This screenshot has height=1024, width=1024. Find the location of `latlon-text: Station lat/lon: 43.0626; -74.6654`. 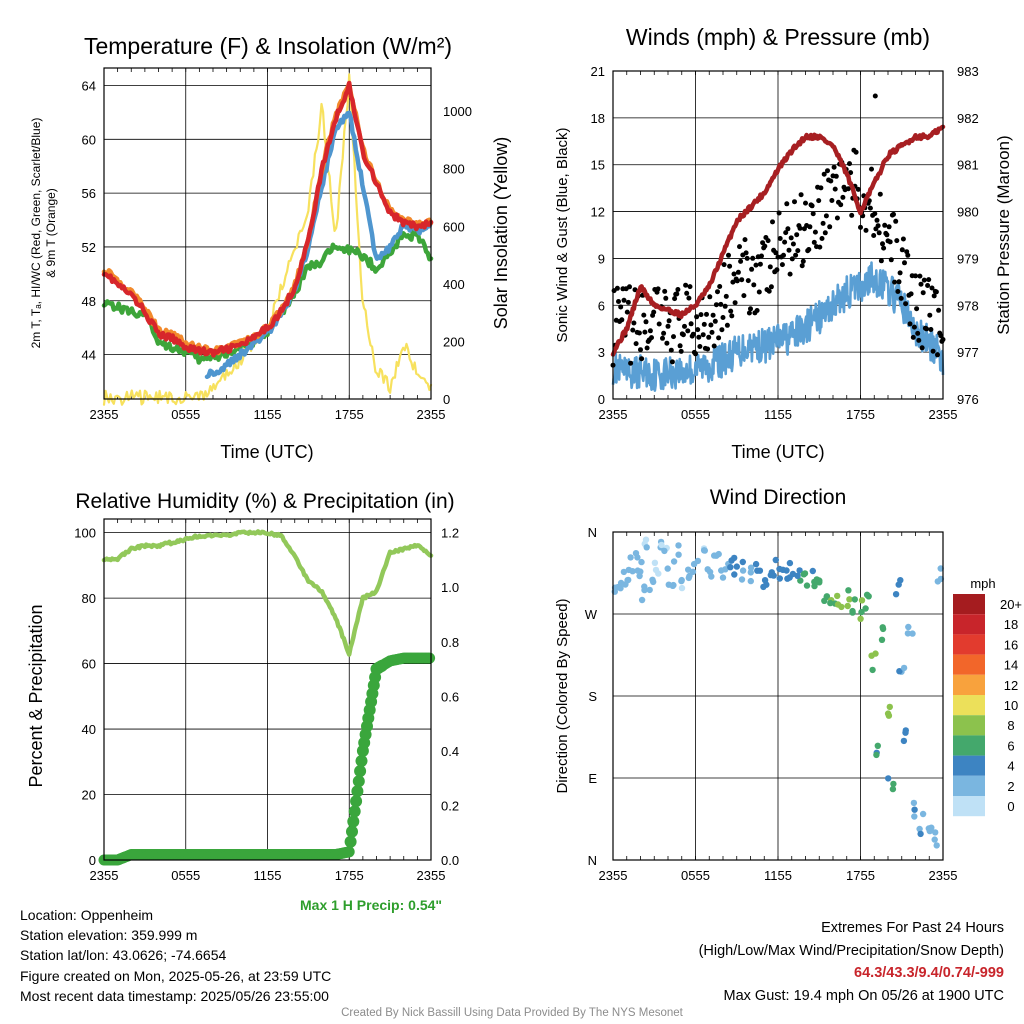

latlon-text: Station lat/lon: 43.0626; -74.6654 is located at coordinates (123, 955).